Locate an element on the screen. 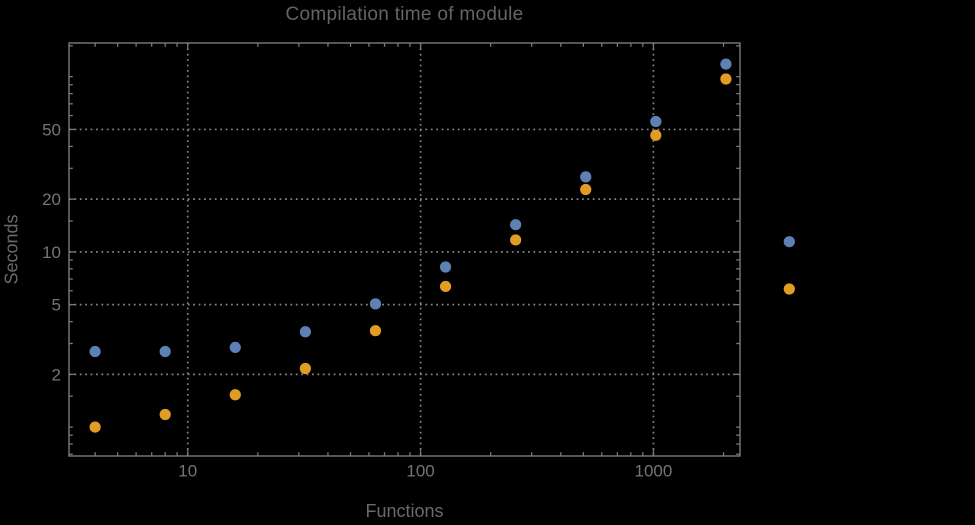  x-tick-label: 10 is located at coordinates (187, 471).